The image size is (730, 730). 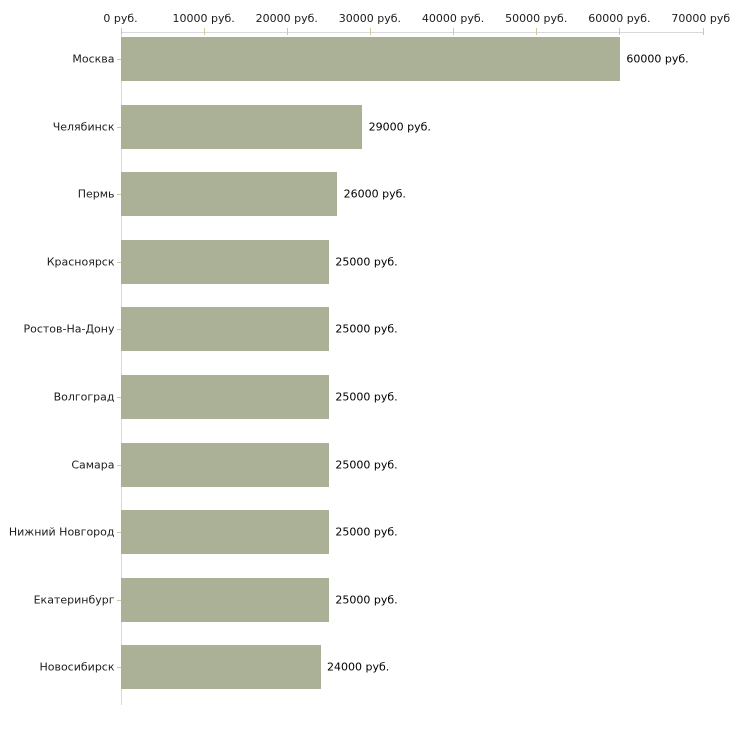 What do you see at coordinates (83, 127) in the screenshot?
I see `category-label: Челябинск` at bounding box center [83, 127].